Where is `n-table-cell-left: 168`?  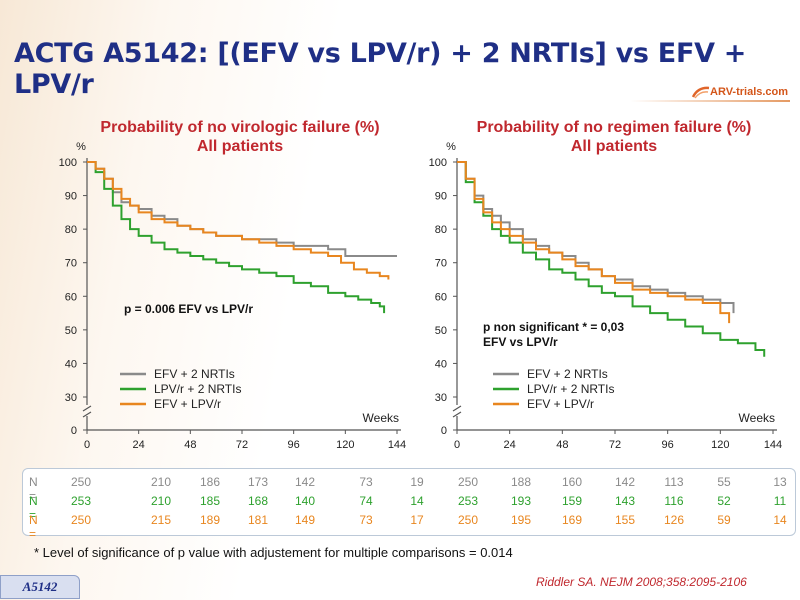
n-table-cell-left: 168 is located at coordinates (258, 501).